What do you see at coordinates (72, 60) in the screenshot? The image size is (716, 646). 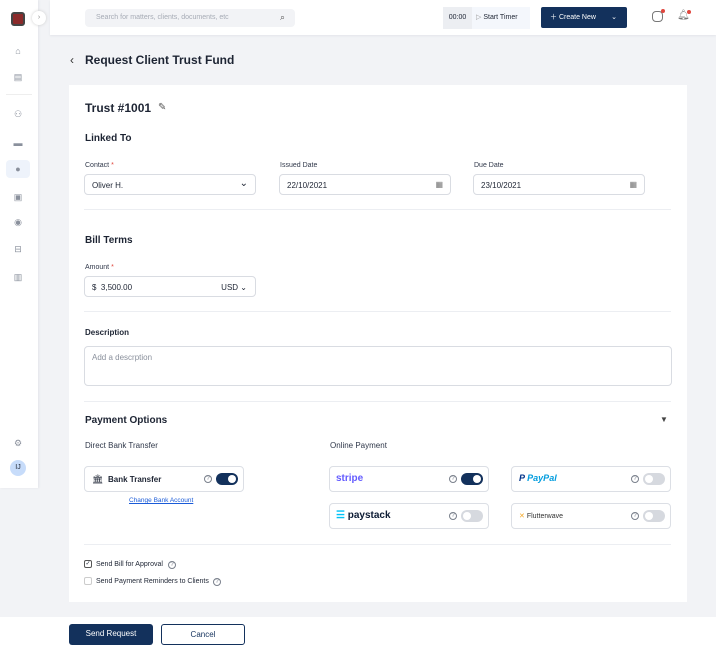 I see `back-icon: ‹` at bounding box center [72, 60].